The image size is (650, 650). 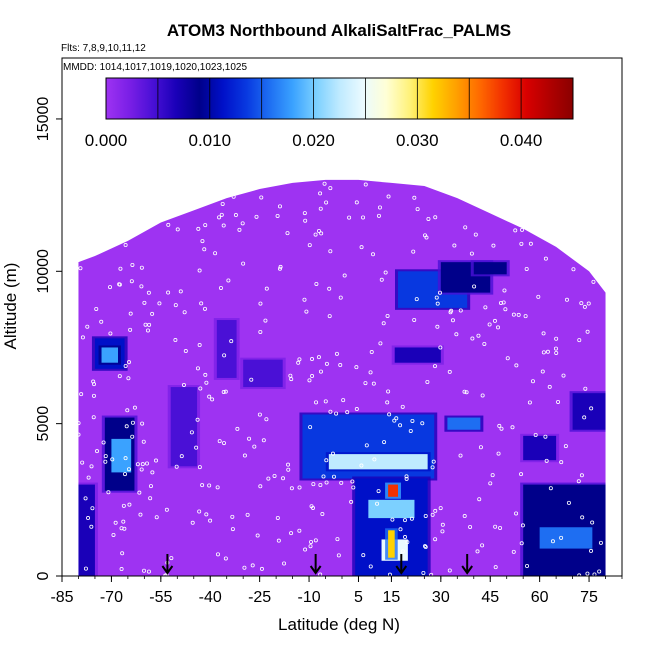 What do you see at coordinates (490, 597) in the screenshot?
I see `x-tick-label: 45` at bounding box center [490, 597].